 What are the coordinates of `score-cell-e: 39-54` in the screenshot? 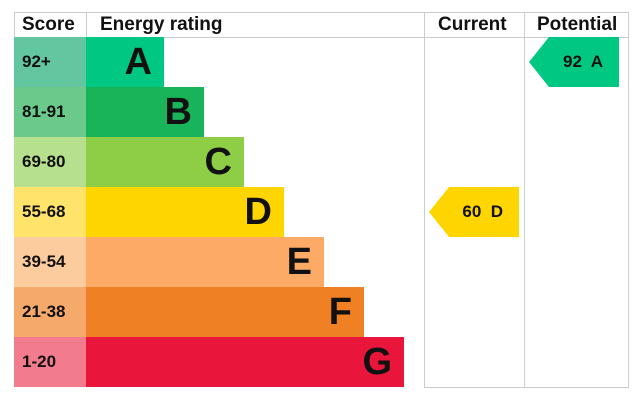 It's located at (50, 262).